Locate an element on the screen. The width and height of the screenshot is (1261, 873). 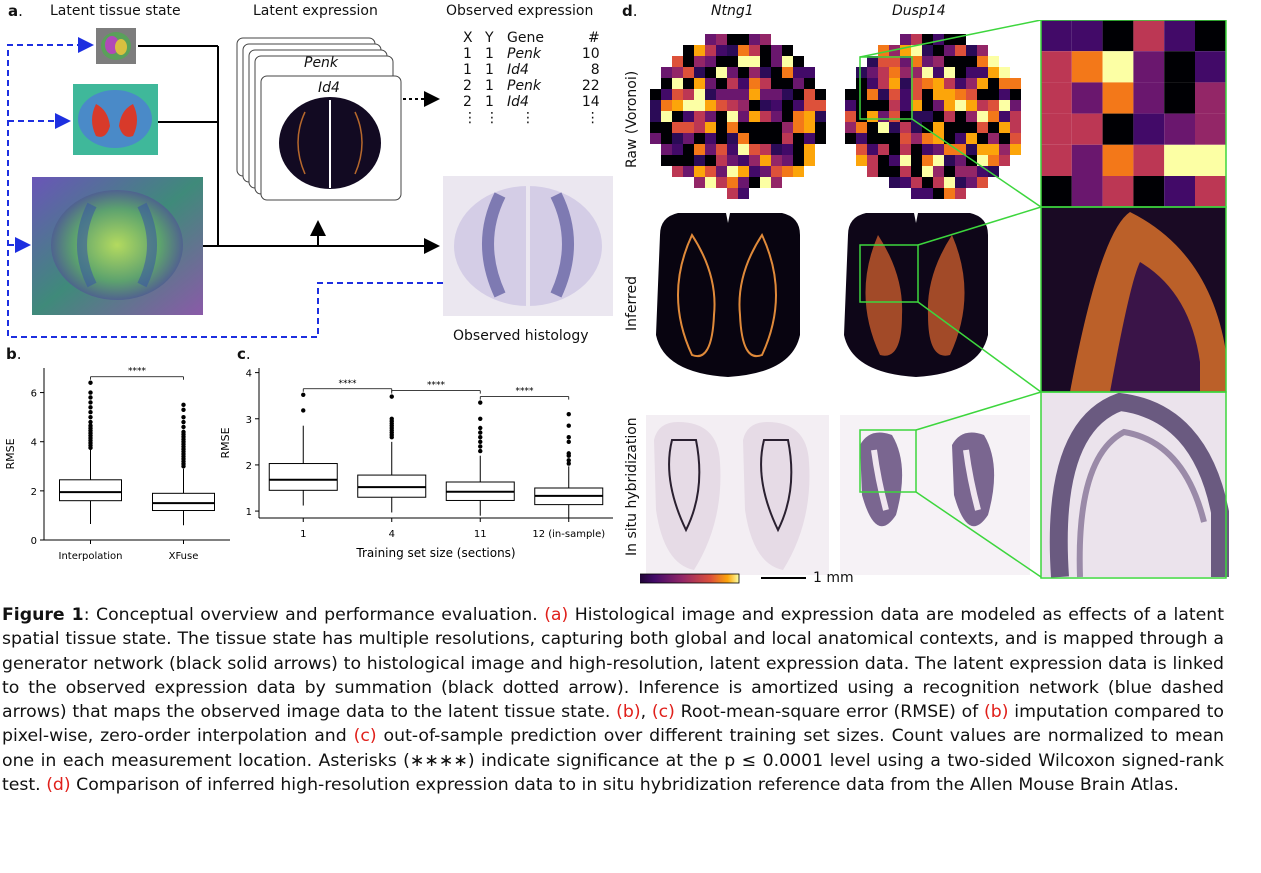
x-tick-label: 11 is located at coordinates (480, 534).